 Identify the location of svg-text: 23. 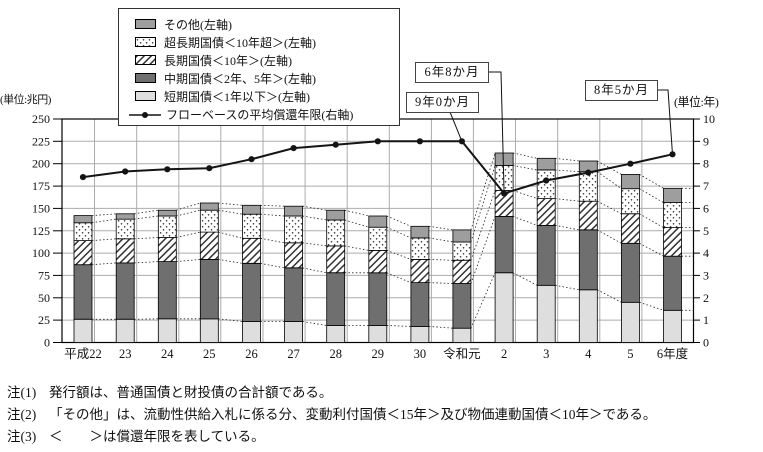
(125, 354).